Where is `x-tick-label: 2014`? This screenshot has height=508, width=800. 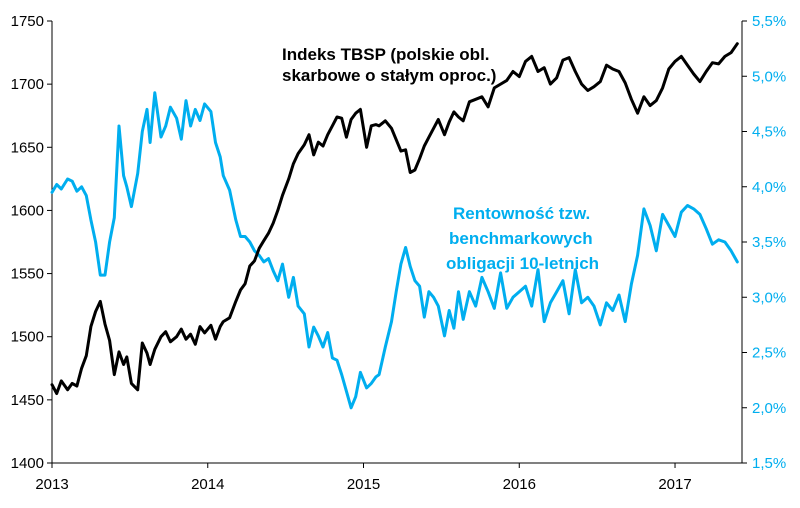
x-tick-label: 2014 is located at coordinates (207, 484).